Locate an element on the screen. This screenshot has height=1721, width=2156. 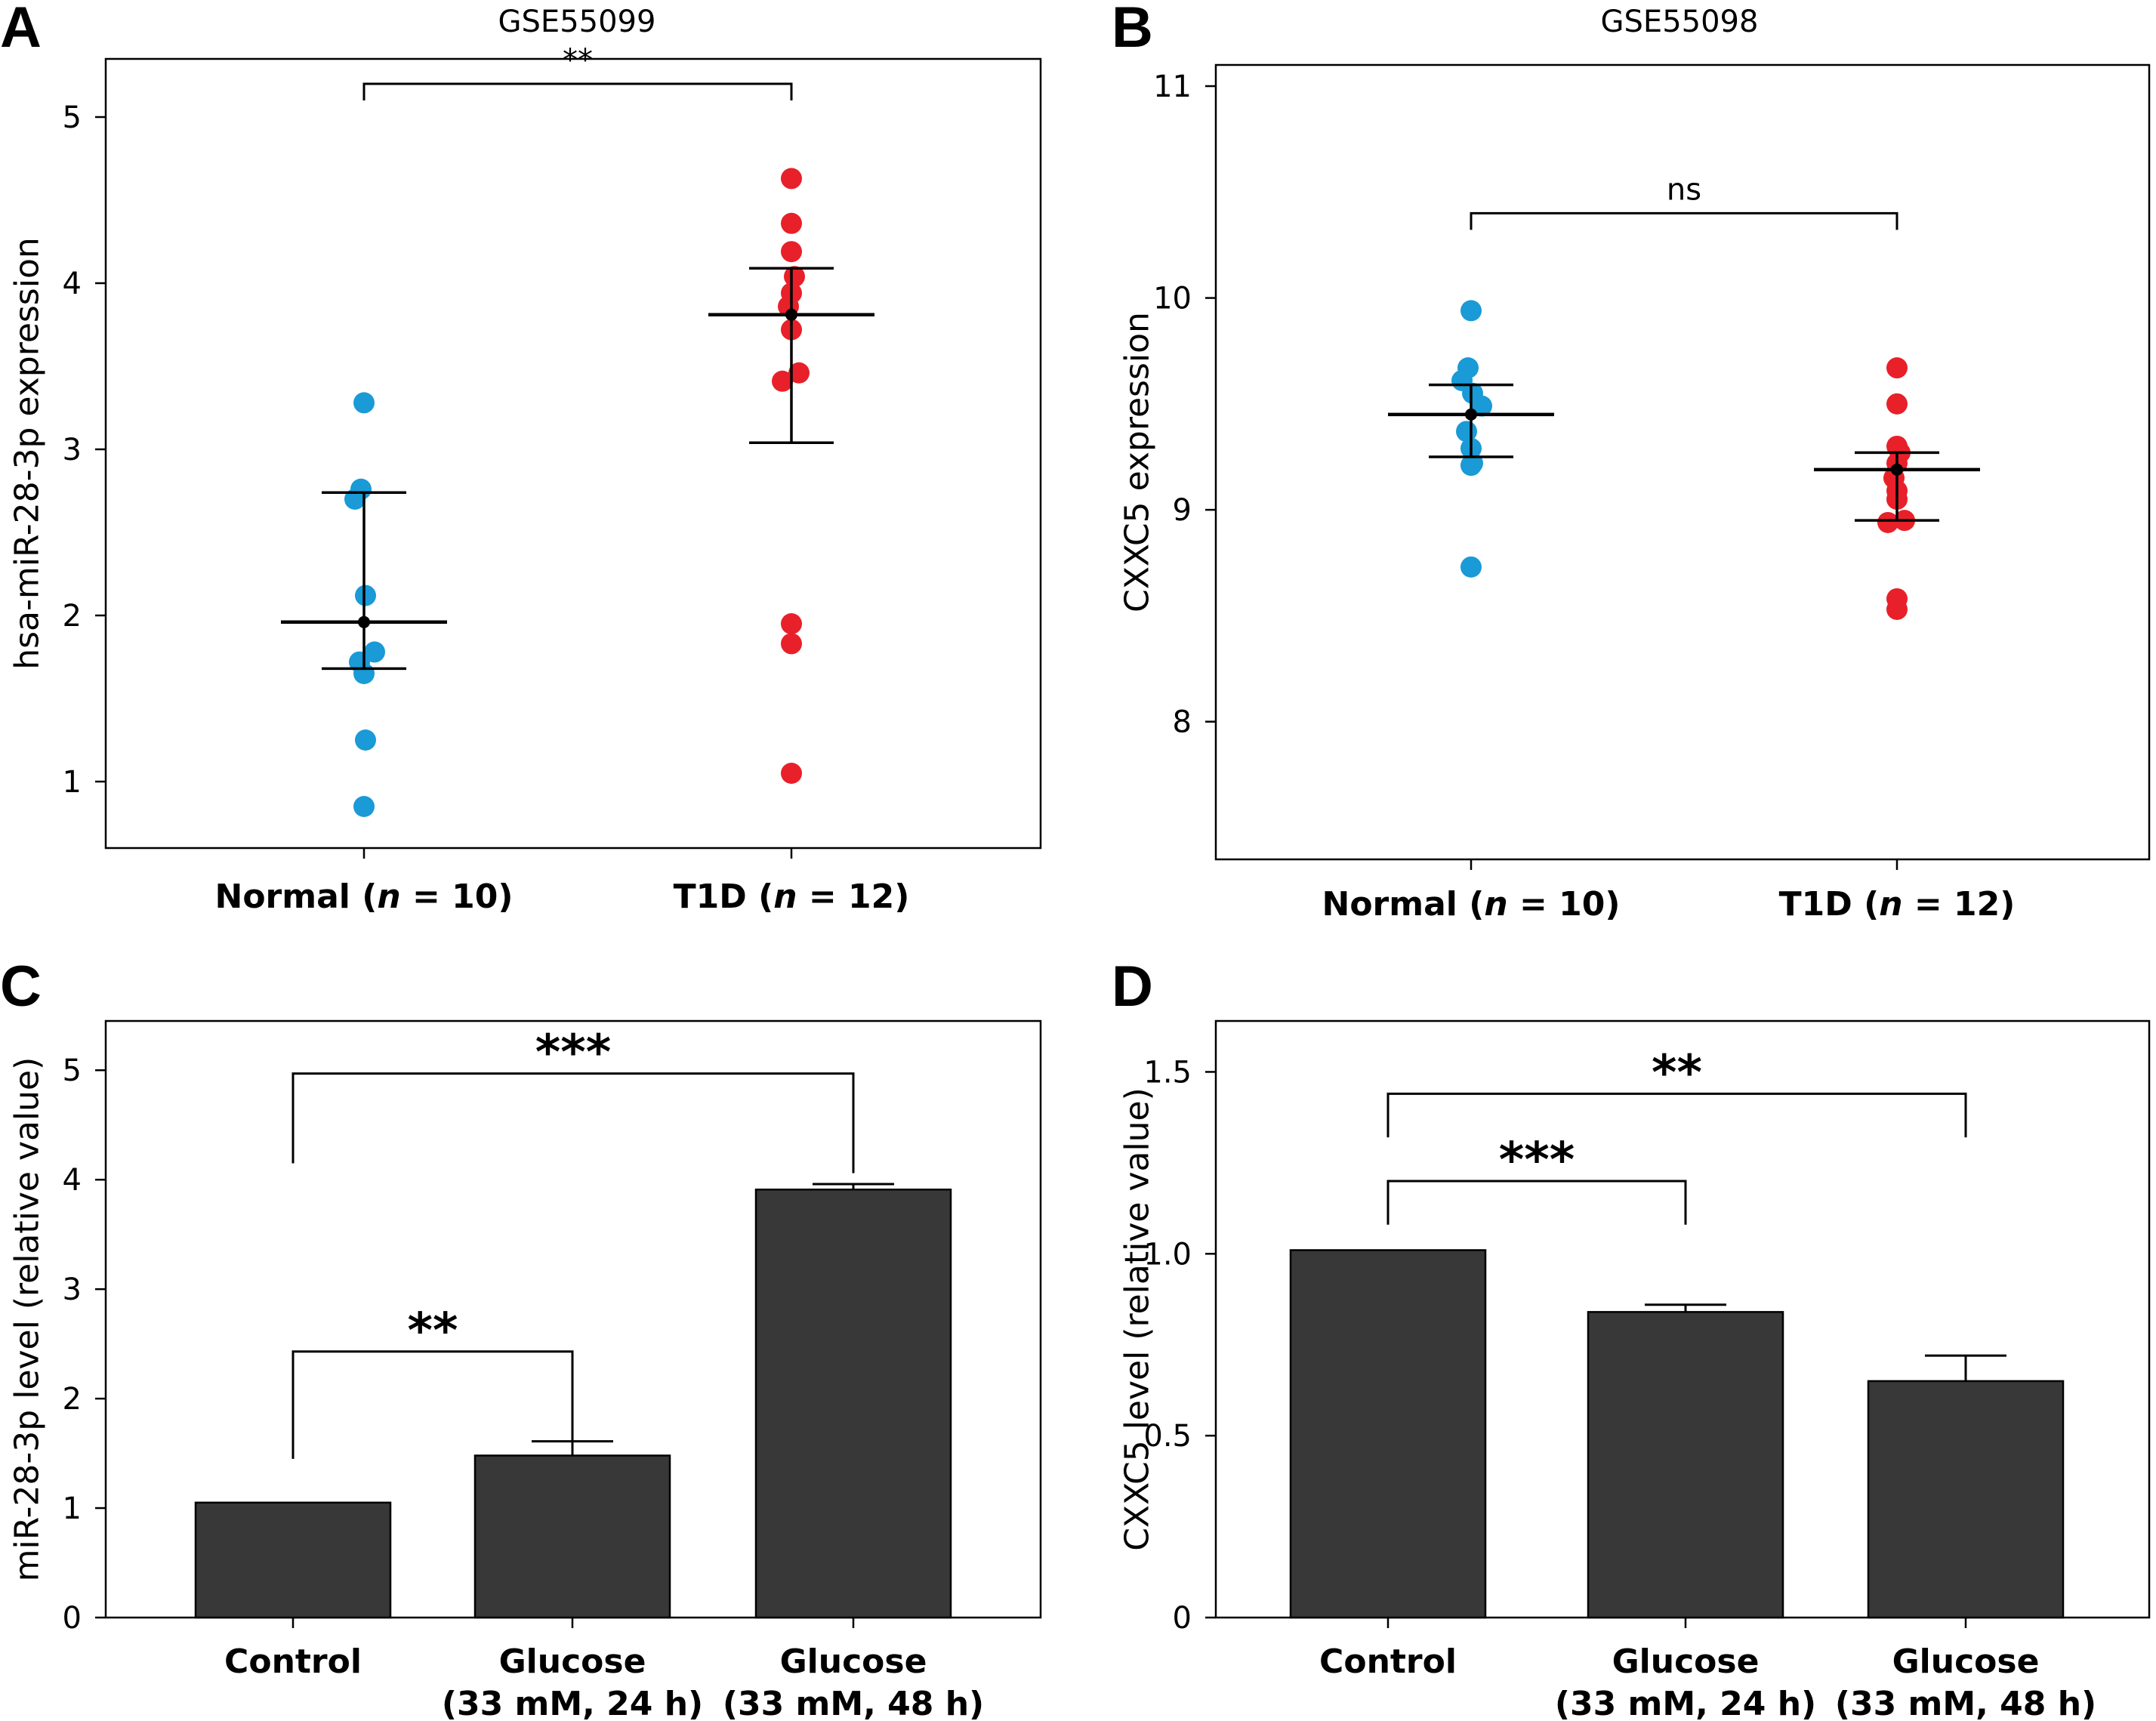
y-tick-label: 11 is located at coordinates (1172, 86).